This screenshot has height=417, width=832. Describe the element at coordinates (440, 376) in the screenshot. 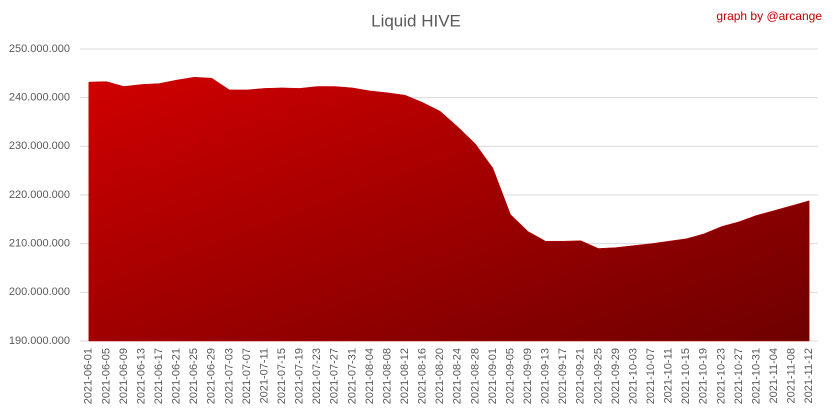

I see `x-tick-label: 2021-08-20` at that location.